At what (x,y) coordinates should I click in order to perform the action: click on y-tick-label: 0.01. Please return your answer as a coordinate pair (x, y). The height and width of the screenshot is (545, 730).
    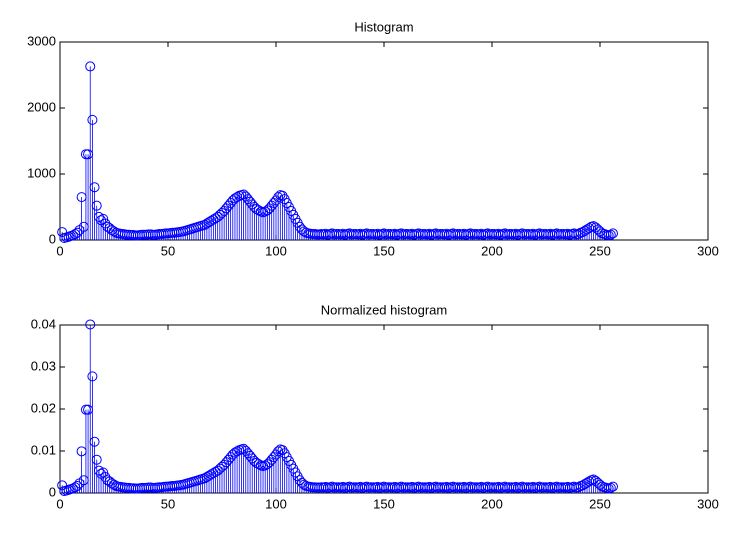
    Looking at the image, I should click on (43, 449).